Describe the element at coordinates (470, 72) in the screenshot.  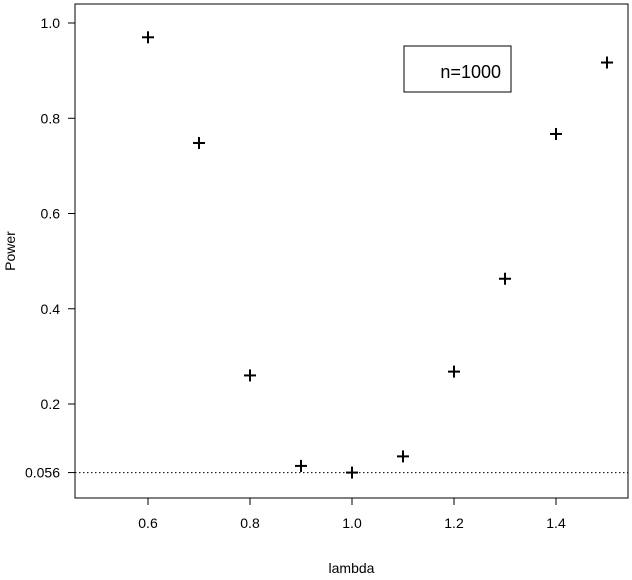
I see `legend-text: n=1000` at that location.